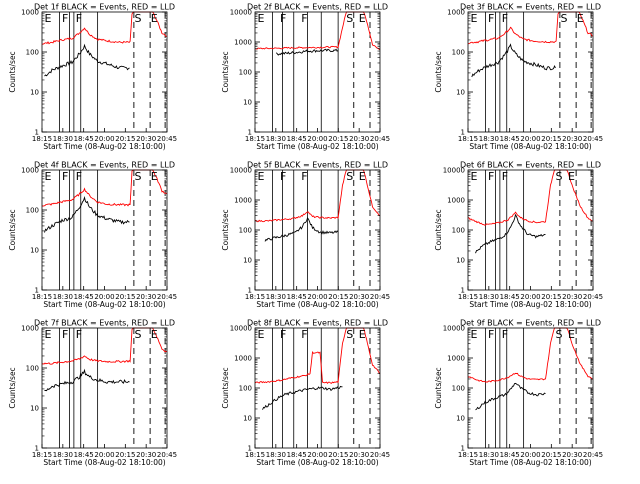  What do you see at coordinates (317, 165) in the screenshot?
I see `panel-title: Det 5f BLACK = Events, RED = LLD` at bounding box center [317, 165].